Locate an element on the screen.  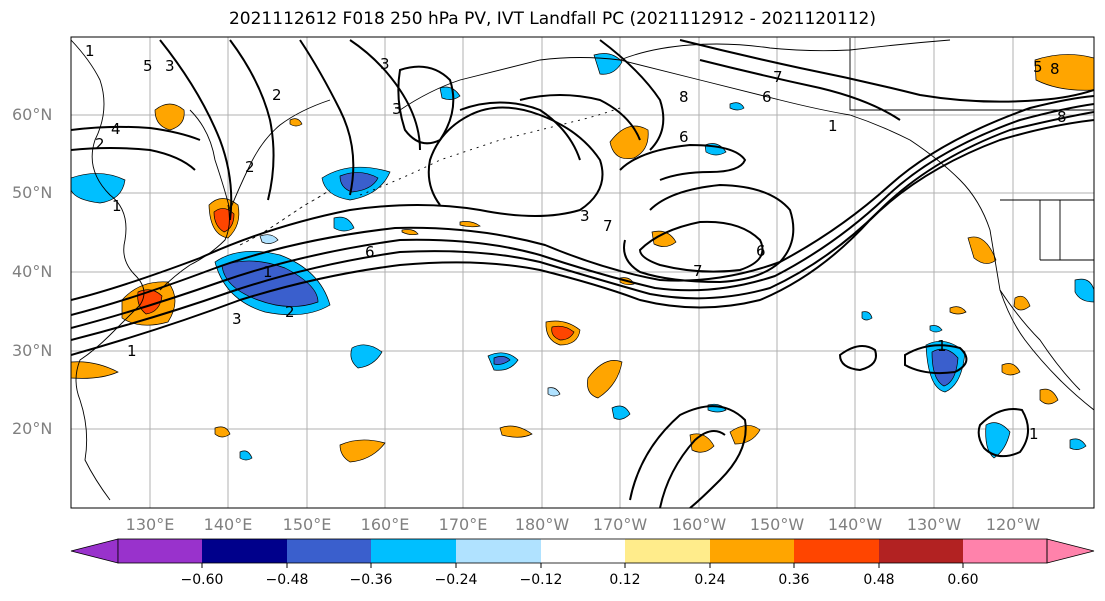
colorbar-tick-label: 0.12 is located at coordinates (625, 580).